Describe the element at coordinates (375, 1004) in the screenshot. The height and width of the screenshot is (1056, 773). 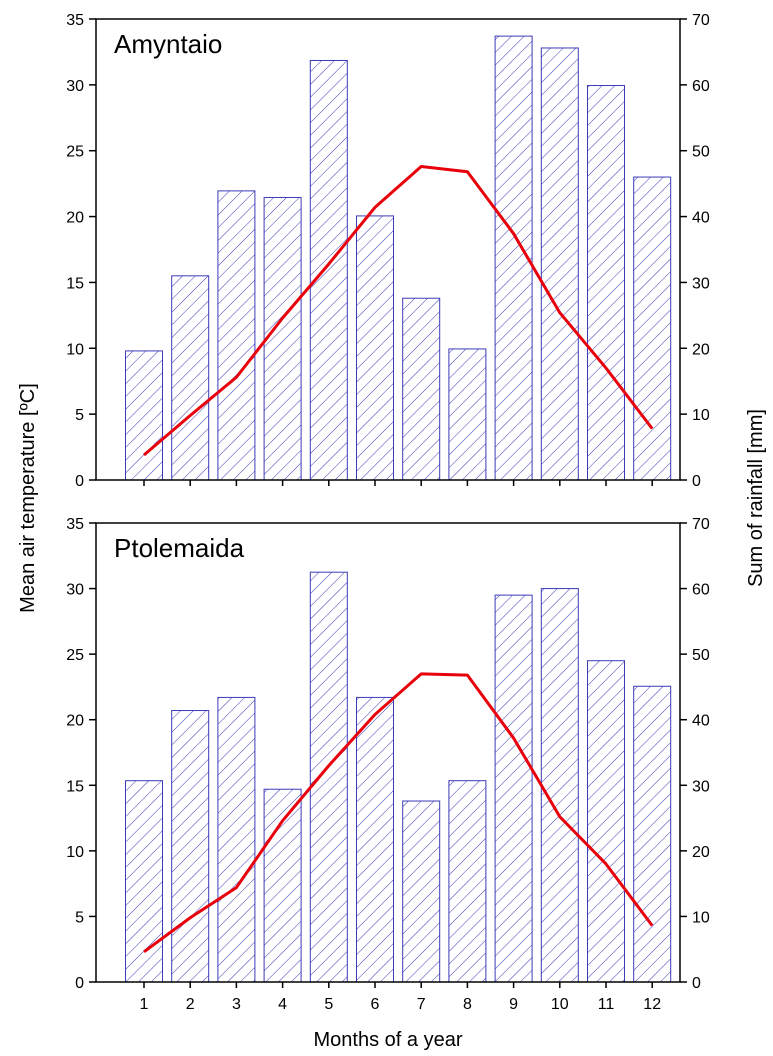
I see `x-tick-label: 6` at that location.